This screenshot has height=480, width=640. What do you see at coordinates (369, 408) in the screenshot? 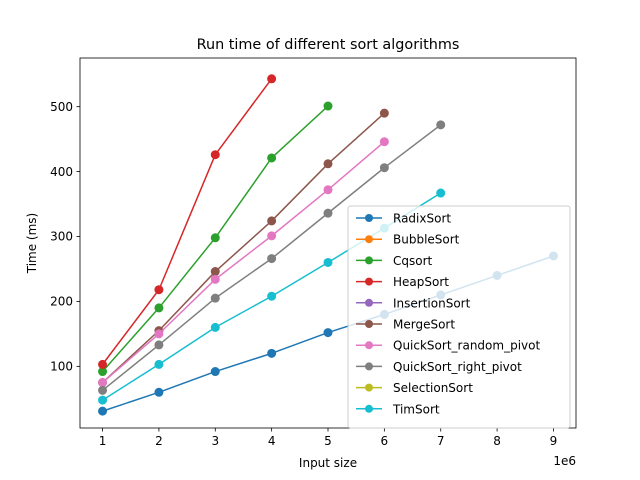
I see `legend-marker-timsort` at bounding box center [369, 408].